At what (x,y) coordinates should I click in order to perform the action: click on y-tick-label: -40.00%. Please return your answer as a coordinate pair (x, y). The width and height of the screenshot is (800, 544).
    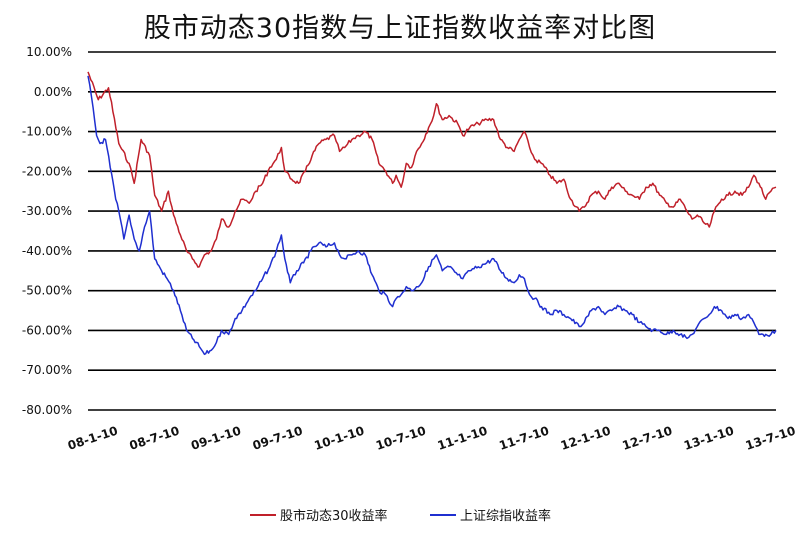
    Looking at the image, I should click on (47, 251).